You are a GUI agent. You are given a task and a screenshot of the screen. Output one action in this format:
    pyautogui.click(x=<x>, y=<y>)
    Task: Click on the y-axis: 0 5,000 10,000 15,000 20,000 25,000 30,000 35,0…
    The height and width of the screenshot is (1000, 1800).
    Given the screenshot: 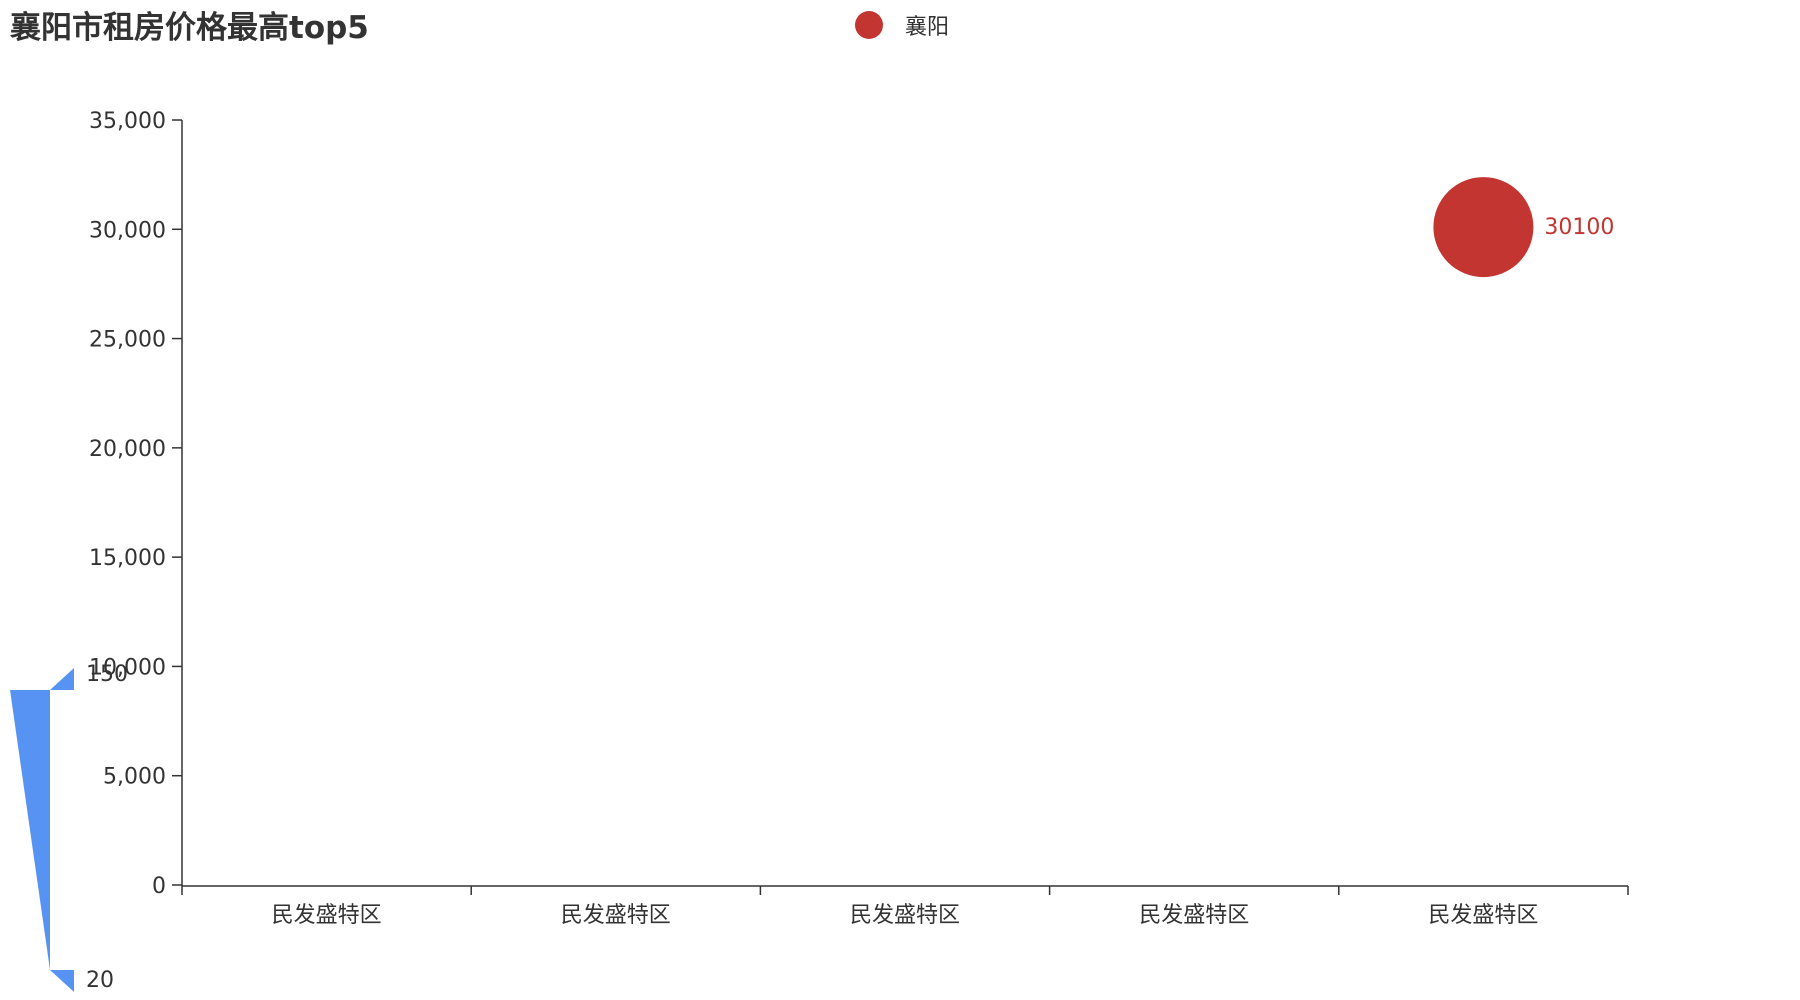 What is the action you would take?
    pyautogui.click(x=136, y=504)
    